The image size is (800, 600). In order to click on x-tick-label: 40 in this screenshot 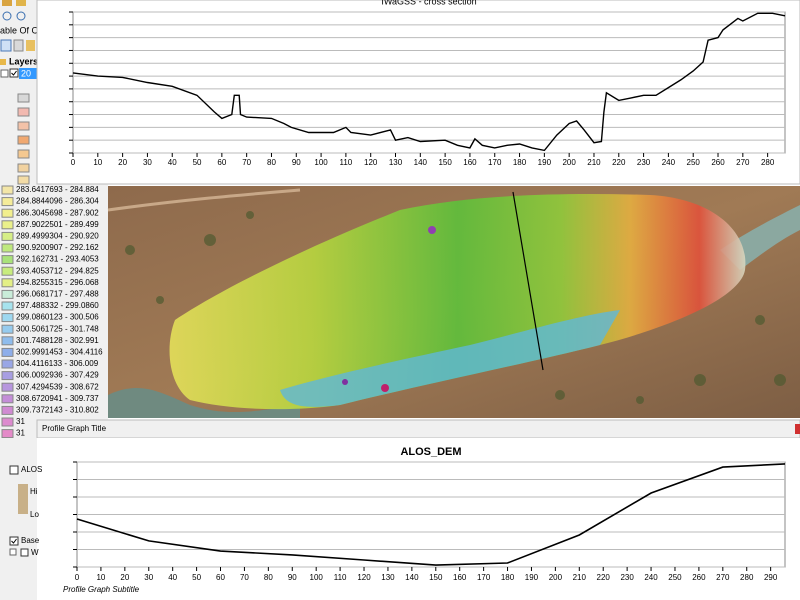, I will do `click(172, 162)`.